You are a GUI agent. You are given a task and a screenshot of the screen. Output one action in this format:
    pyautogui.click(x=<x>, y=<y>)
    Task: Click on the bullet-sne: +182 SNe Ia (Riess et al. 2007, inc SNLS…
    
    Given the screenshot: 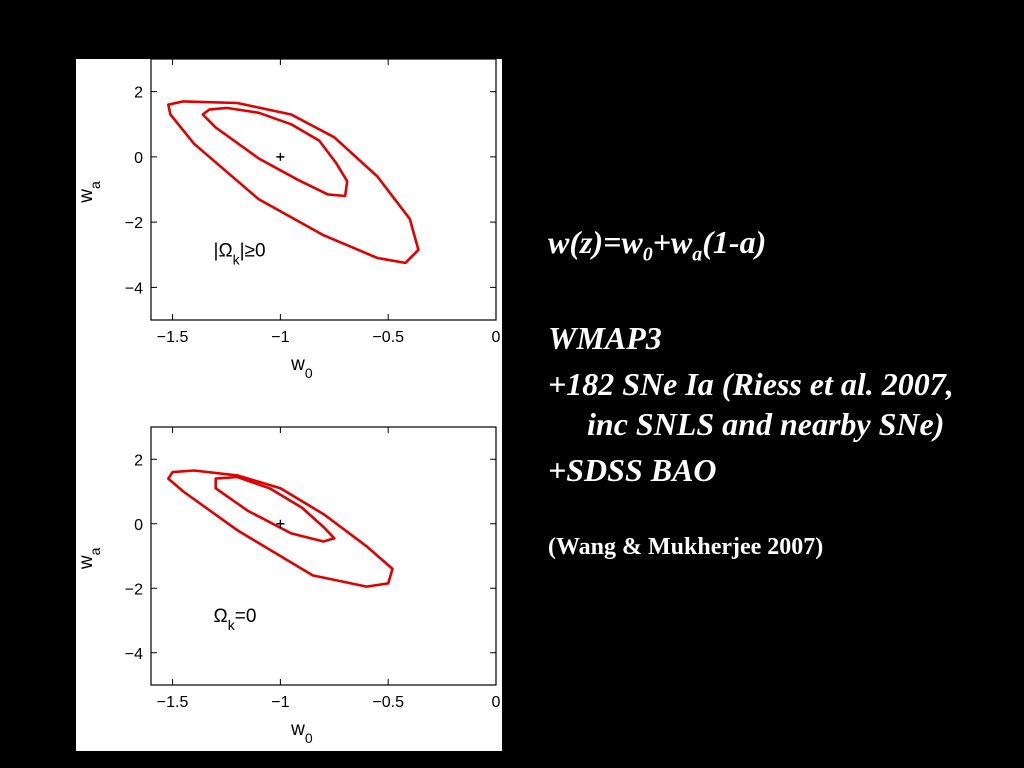 What is the action you would take?
    pyautogui.click(x=751, y=404)
    